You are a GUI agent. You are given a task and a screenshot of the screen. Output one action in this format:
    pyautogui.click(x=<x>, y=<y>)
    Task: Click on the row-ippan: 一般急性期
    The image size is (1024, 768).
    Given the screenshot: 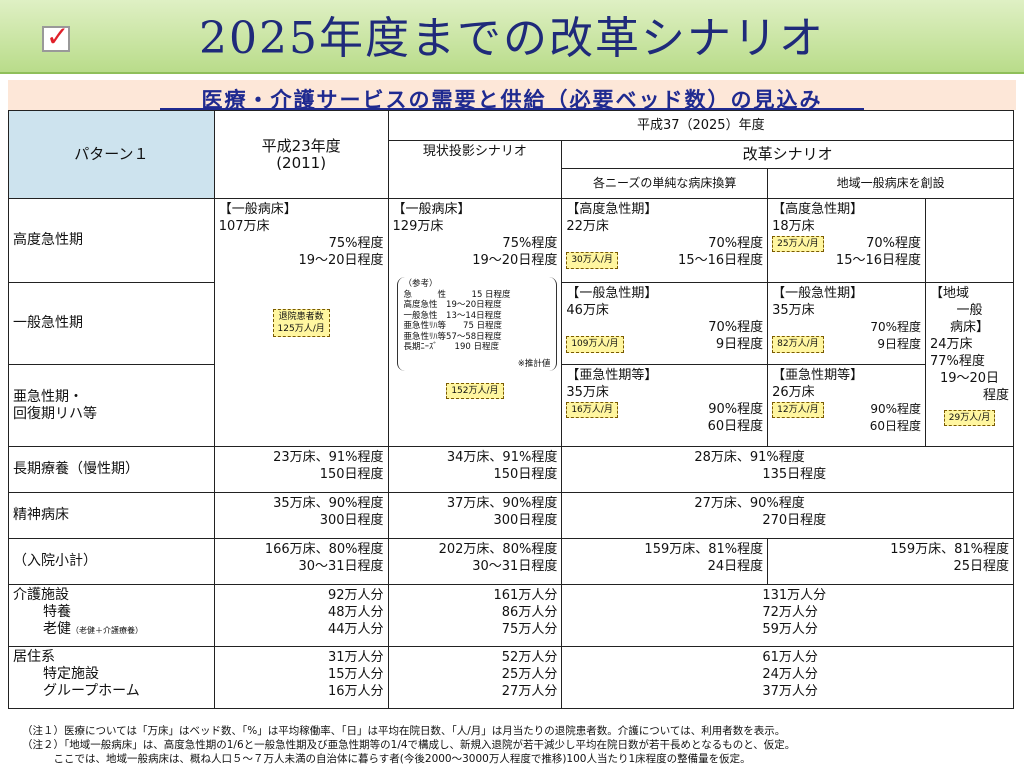 What is the action you would take?
    pyautogui.click(x=111, y=323)
    